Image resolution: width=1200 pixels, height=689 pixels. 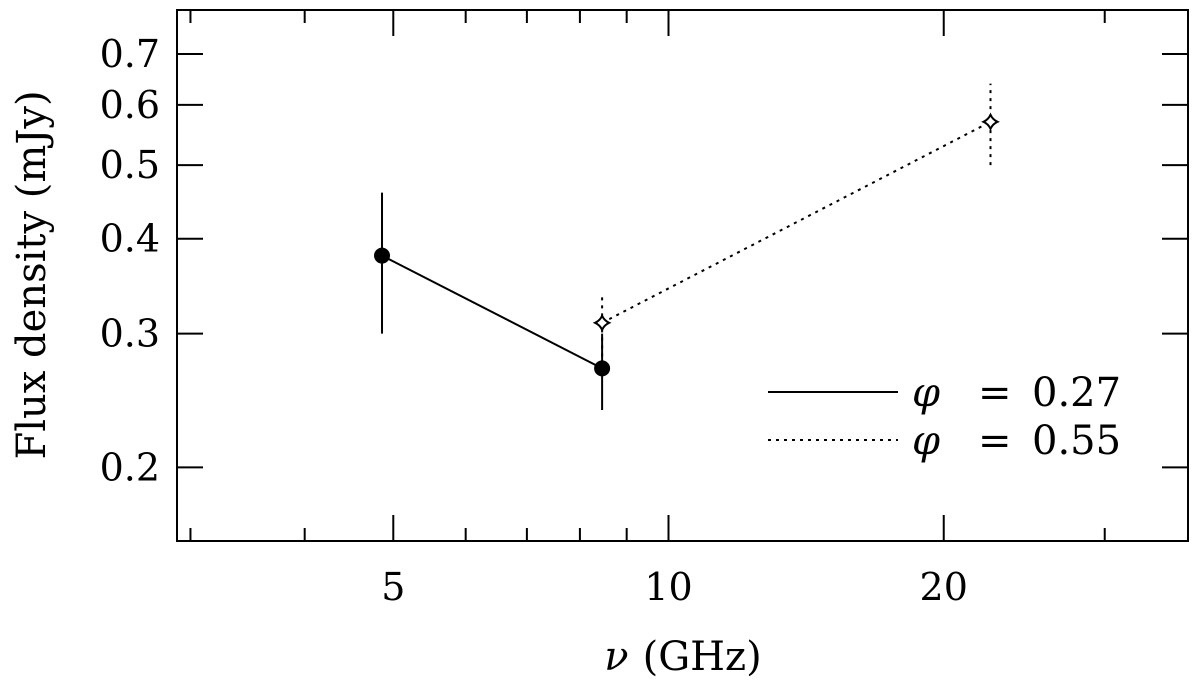 I want to click on y-axis-title: Flux density (mJy), so click(x=32, y=274).